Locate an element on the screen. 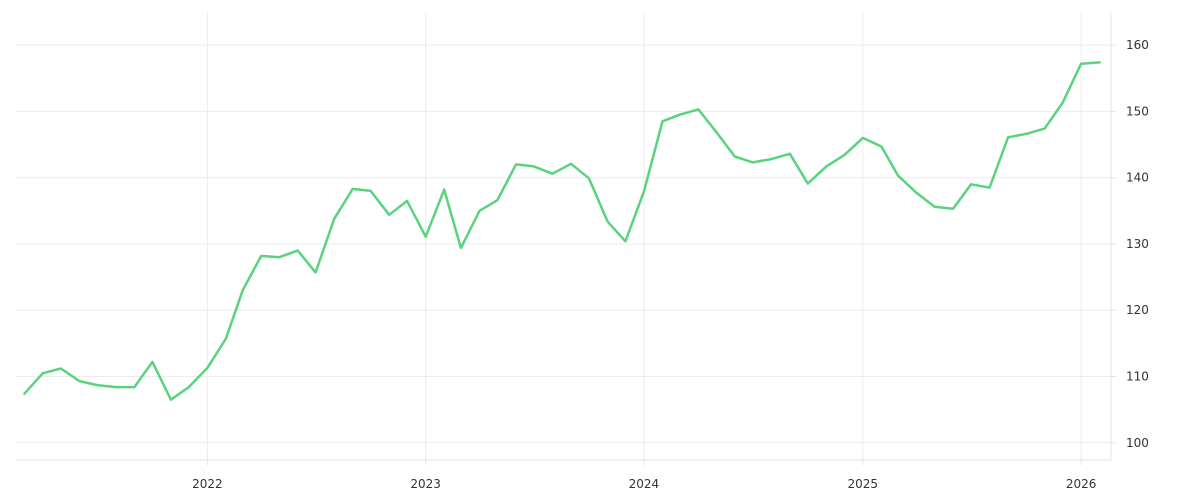 The image size is (1200, 500). x-tick-label: 2025 is located at coordinates (863, 484).